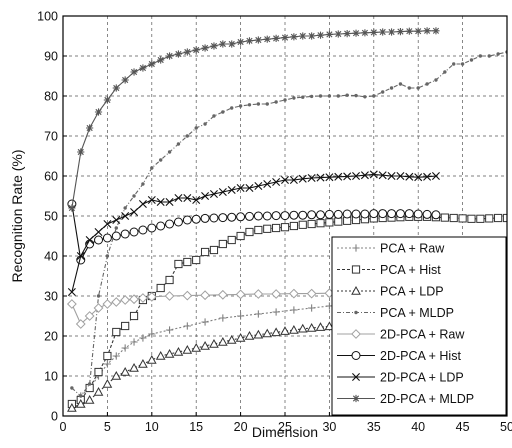  What do you see at coordinates (412, 249) in the screenshot?
I see `legend-label: PCA + Raw` at bounding box center [412, 249].